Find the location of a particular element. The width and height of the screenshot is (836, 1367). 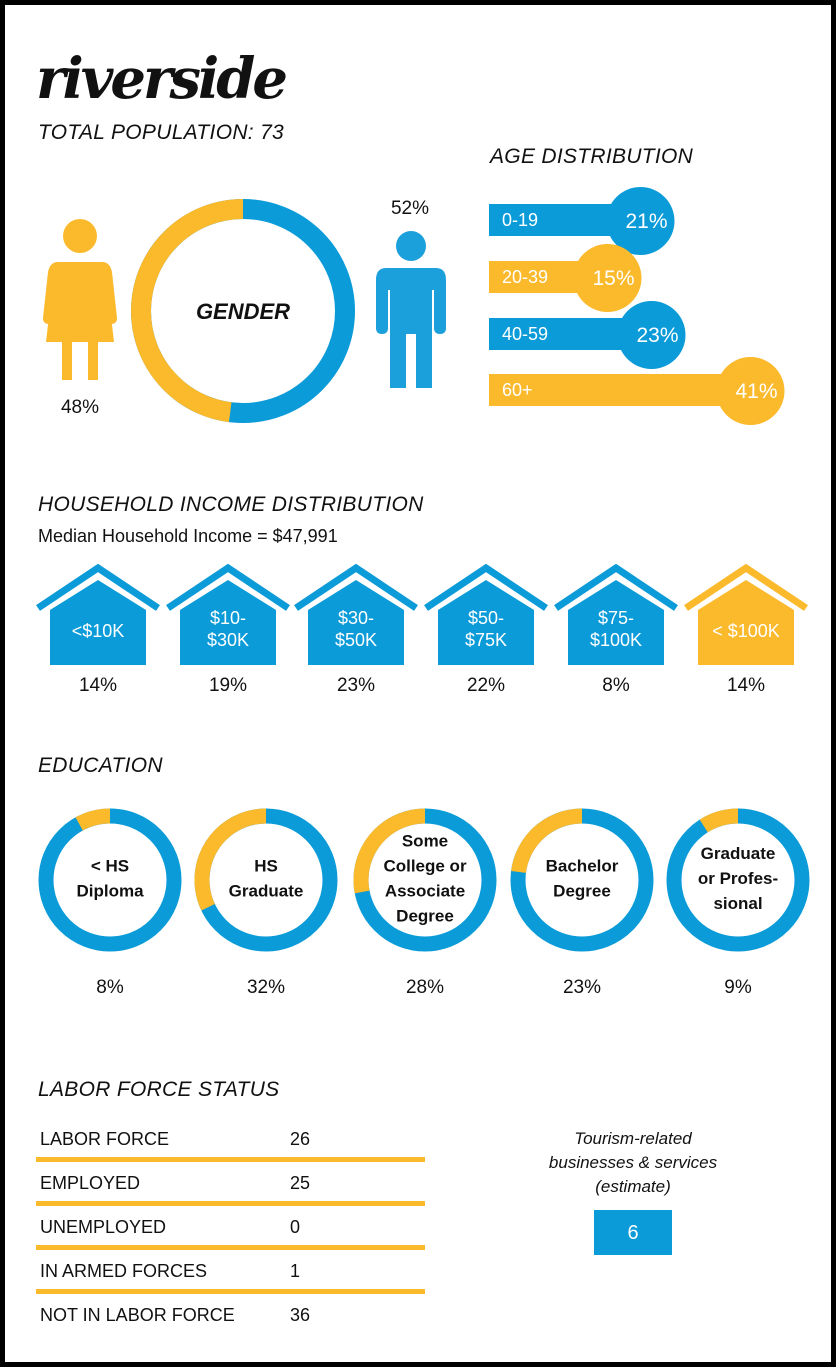

age-category-label: 60+ is located at coordinates (517, 390).